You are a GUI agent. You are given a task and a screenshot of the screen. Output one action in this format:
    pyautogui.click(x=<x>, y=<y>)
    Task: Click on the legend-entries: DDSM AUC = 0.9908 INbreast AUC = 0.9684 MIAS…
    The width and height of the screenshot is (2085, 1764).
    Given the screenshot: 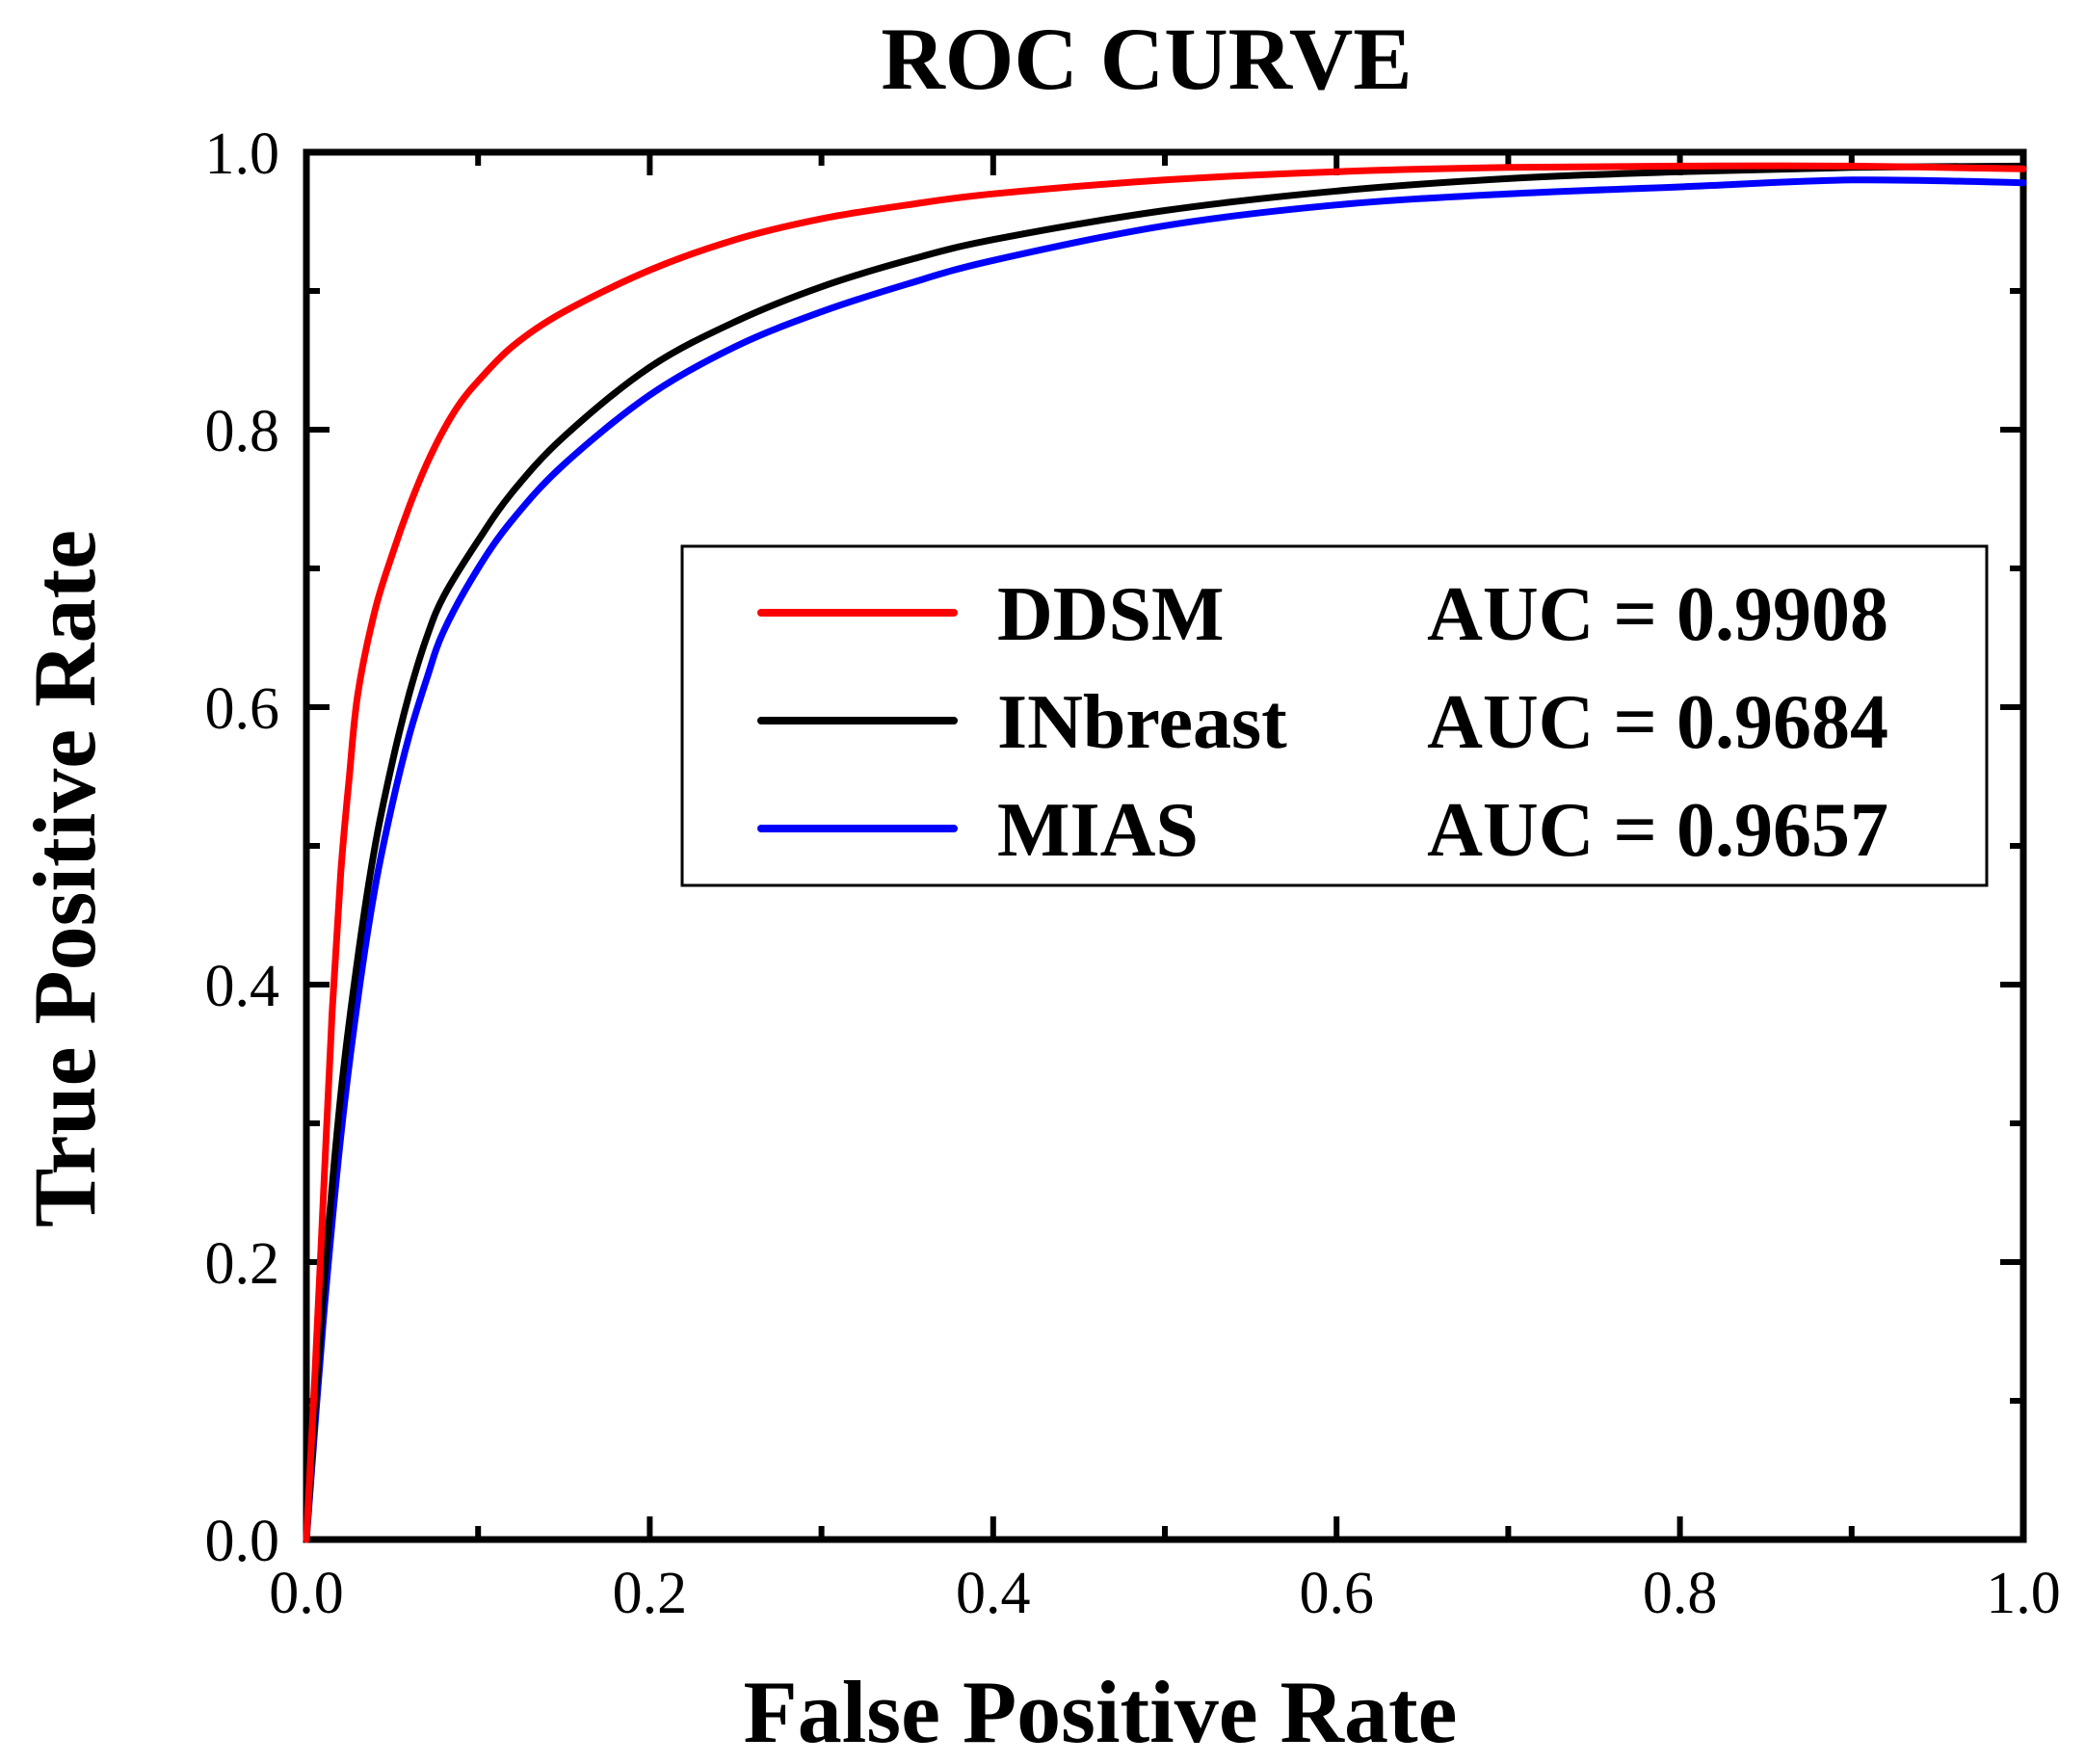 What is the action you would take?
    pyautogui.click(x=1322, y=722)
    